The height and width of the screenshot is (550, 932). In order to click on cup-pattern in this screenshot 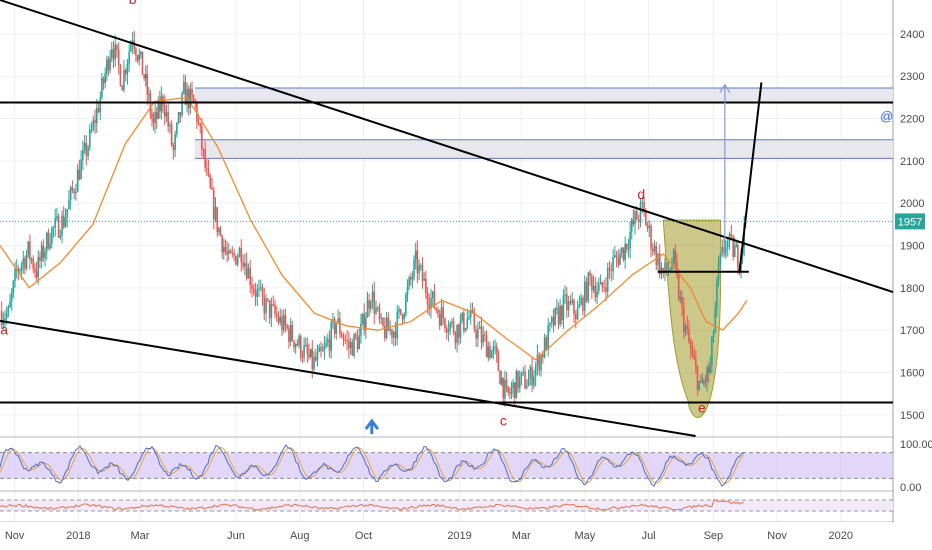, I will do `click(692, 318)`.